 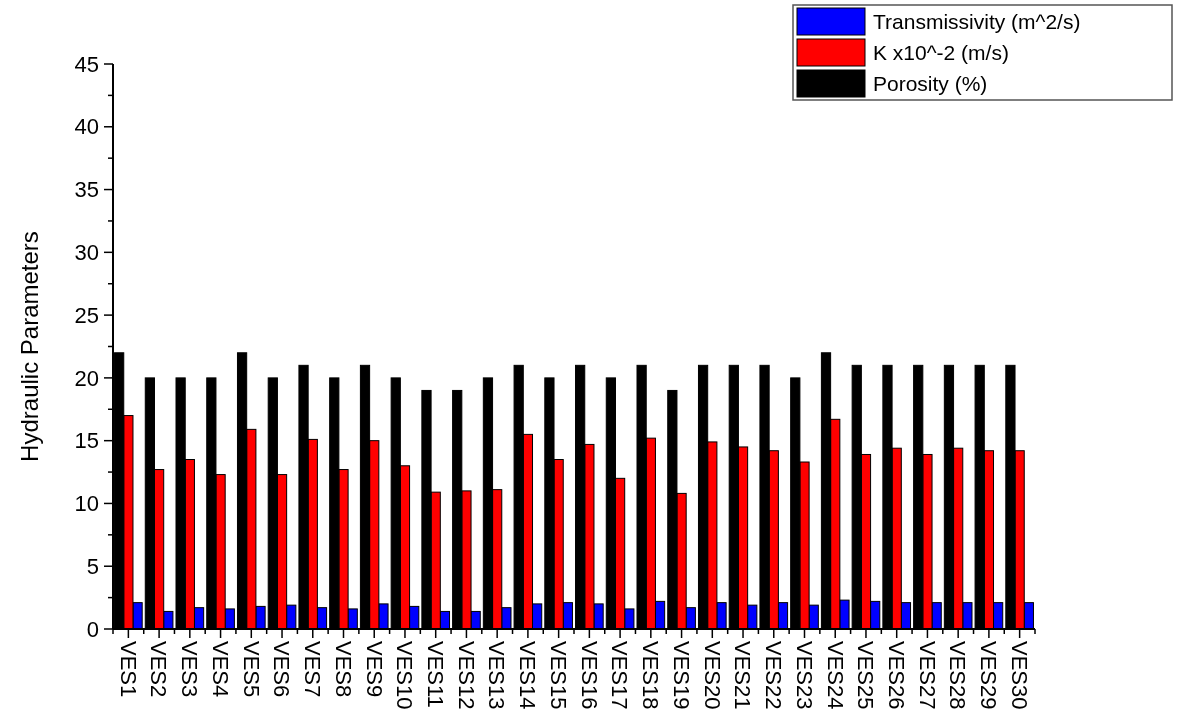 I want to click on x-tick-label: VES5, so click(x=251, y=669).